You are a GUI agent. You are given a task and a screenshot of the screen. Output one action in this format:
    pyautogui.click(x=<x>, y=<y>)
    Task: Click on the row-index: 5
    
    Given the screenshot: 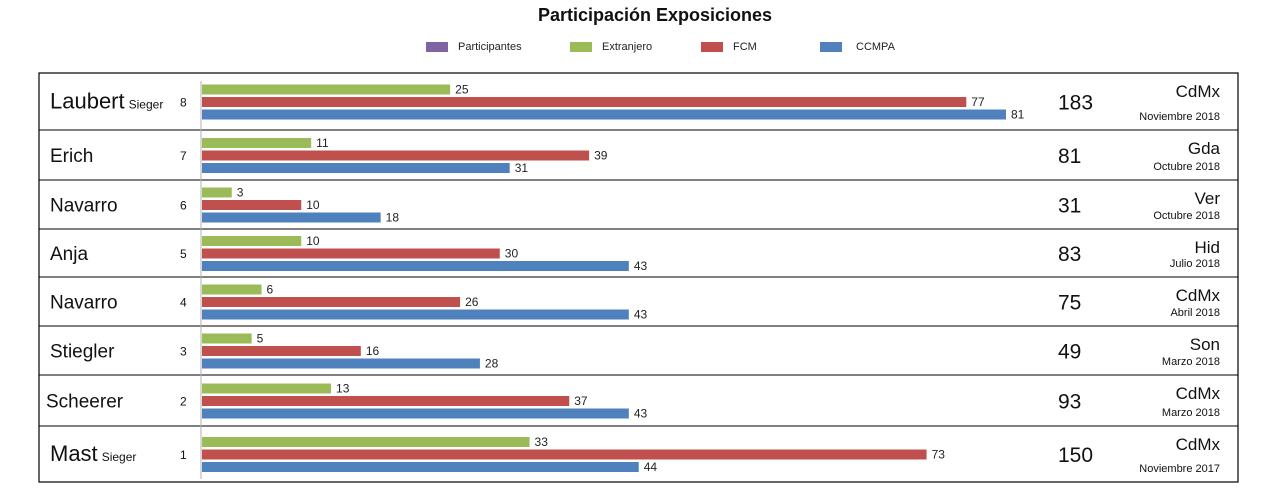 What is the action you would take?
    pyautogui.click(x=183, y=254)
    